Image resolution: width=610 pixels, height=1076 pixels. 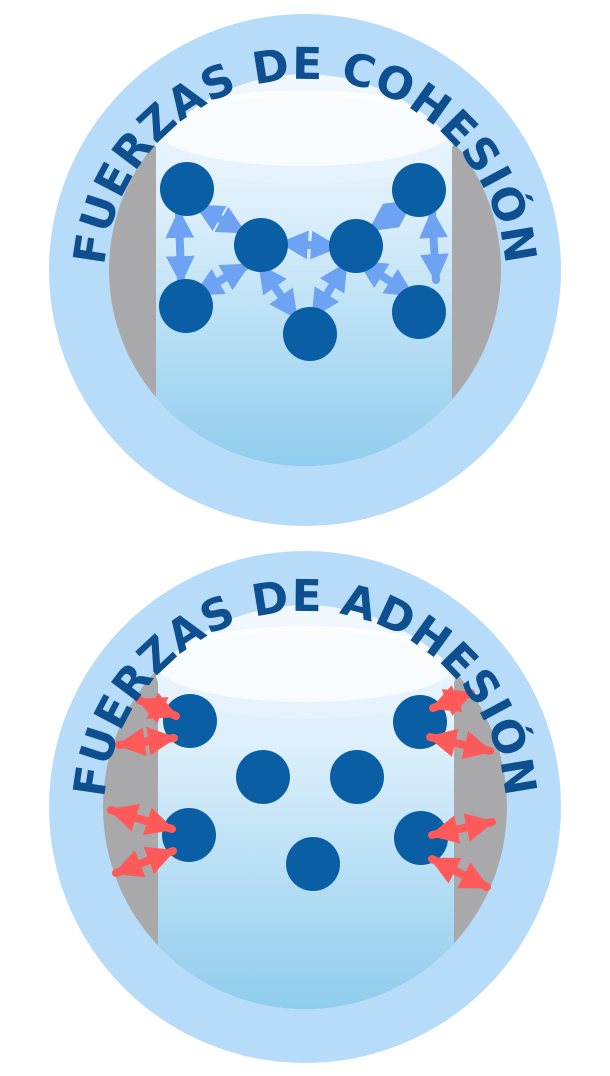 I want to click on adhesion-meniscus-highlight, so click(x=306, y=664).